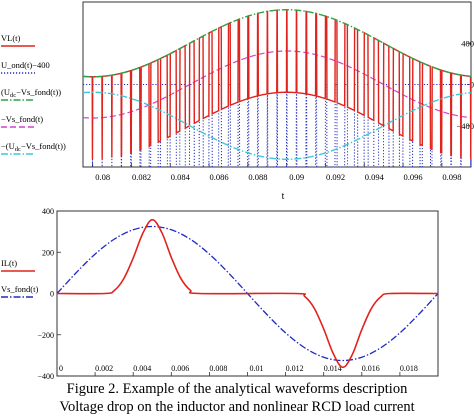 The height and width of the screenshot is (419, 474). What do you see at coordinates (11, 38) in the screenshot?
I see `legend-label: VL(t)` at bounding box center [11, 38].